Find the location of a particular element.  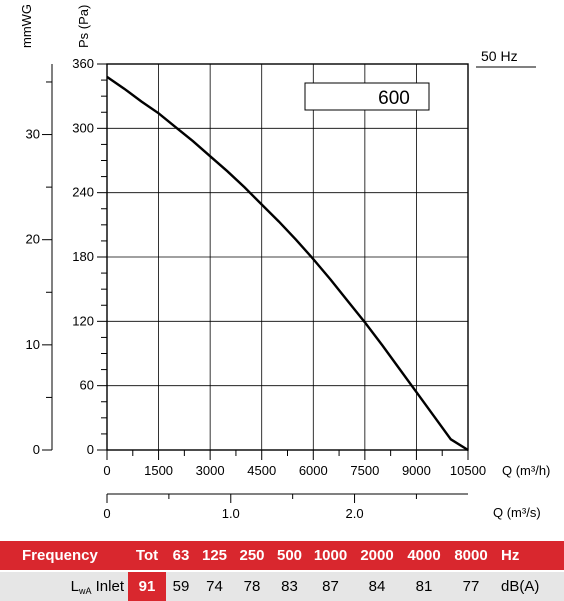

y-tick-label: 120 is located at coordinates (83, 320).